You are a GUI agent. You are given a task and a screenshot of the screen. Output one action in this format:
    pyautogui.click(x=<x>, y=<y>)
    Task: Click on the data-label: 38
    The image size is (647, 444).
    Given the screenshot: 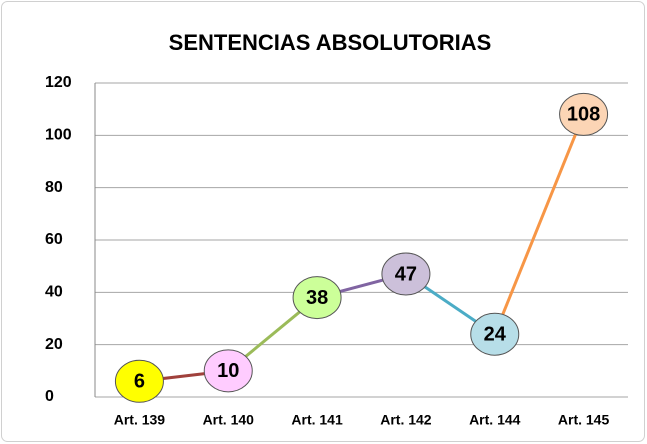 What is the action you would take?
    pyautogui.click(x=317, y=298)
    